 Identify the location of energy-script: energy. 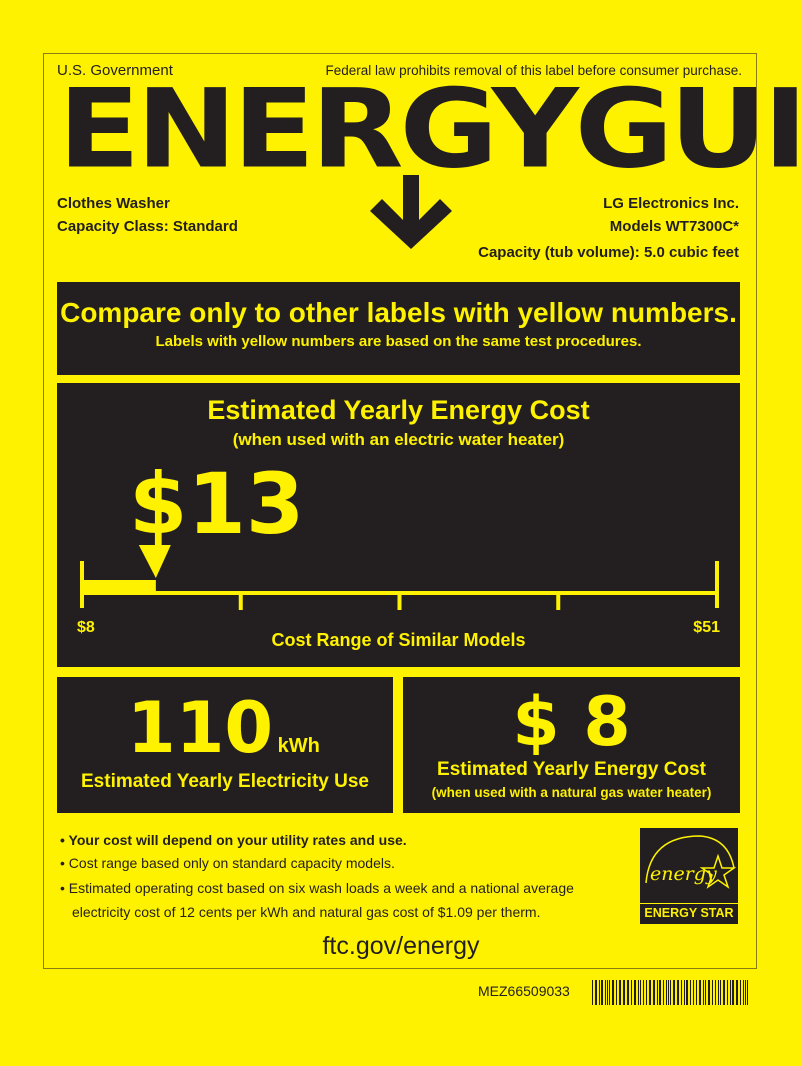
(683, 874).